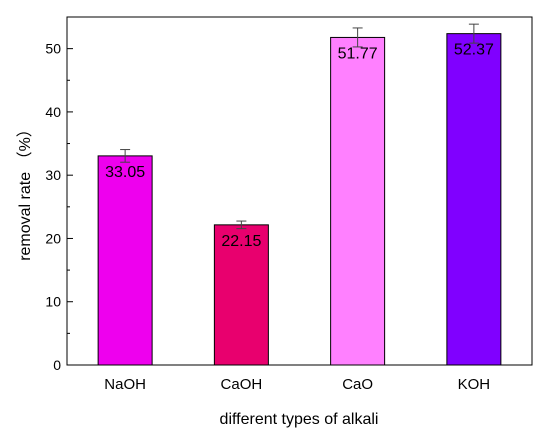 The height and width of the screenshot is (443, 550). I want to click on y-tick-label: 10, so click(53, 302).